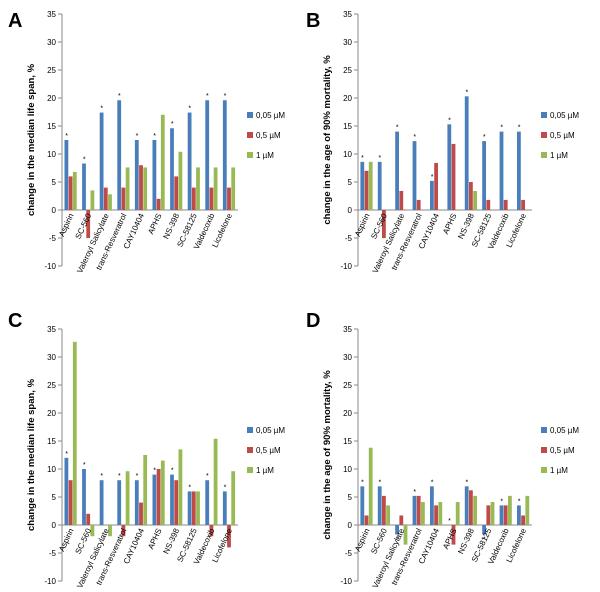  Describe the element at coordinates (327, 455) in the screenshot. I see `y-axis-label: change in the age of 90% mortality, %` at that location.